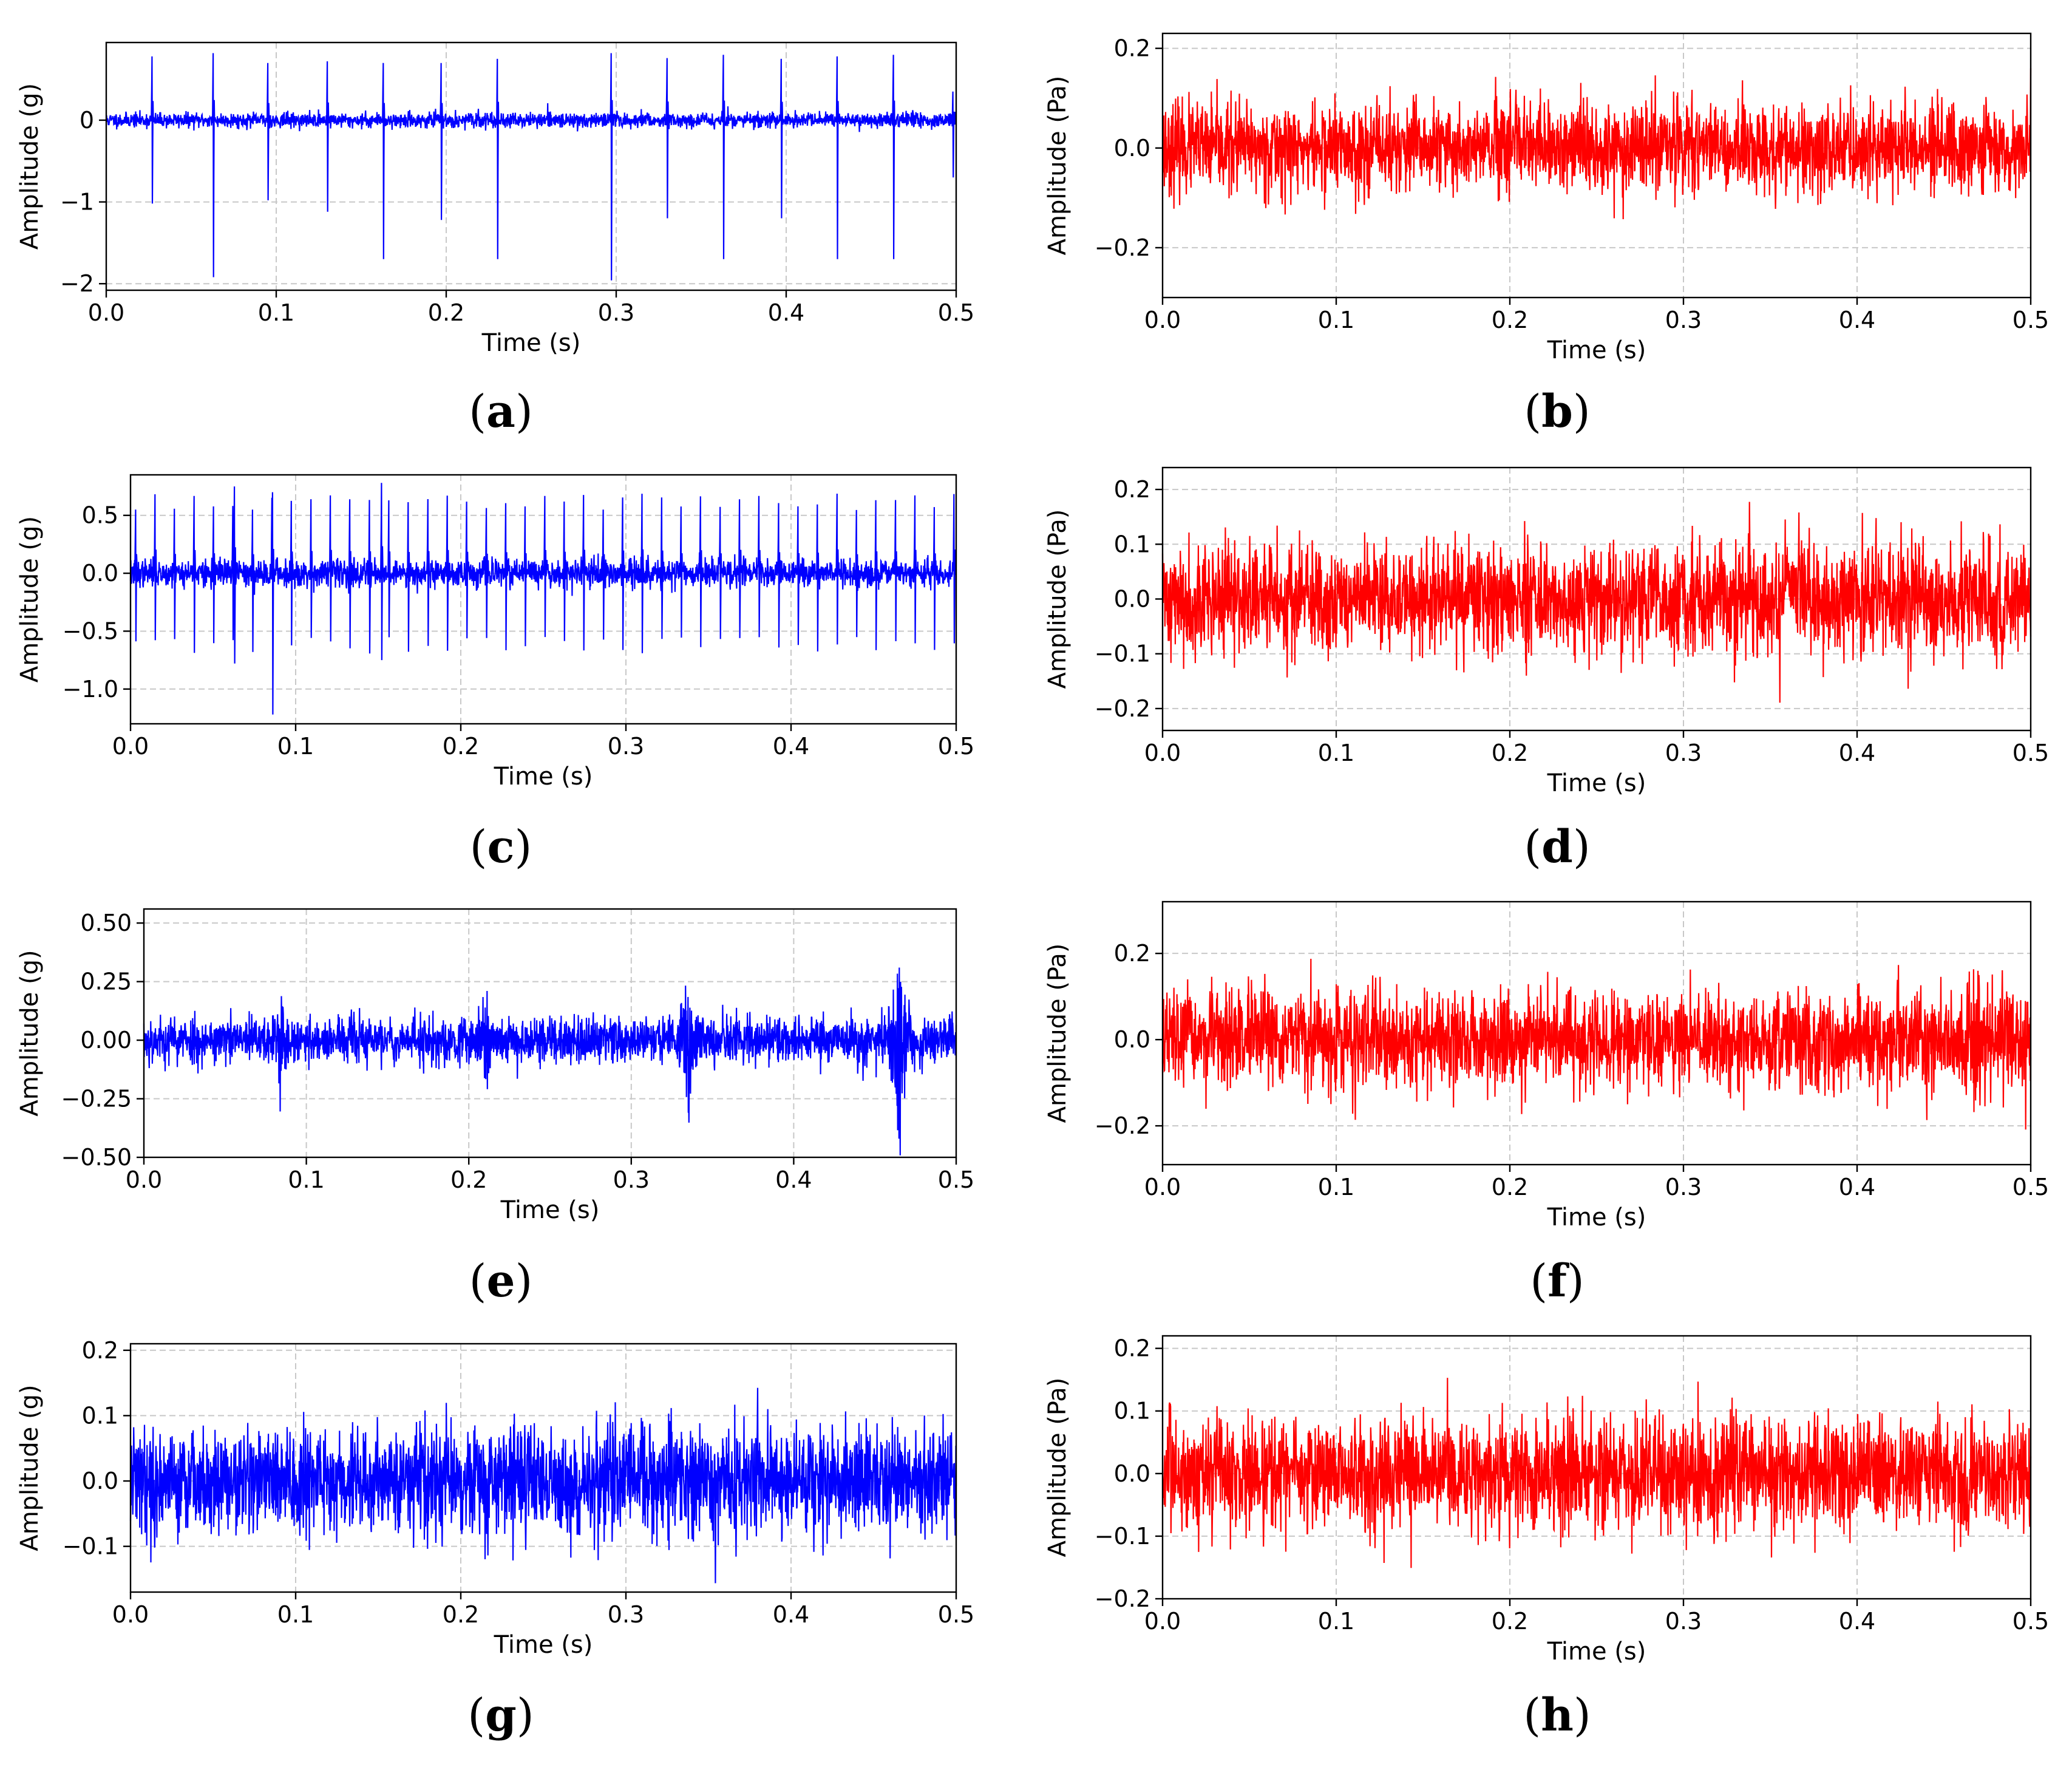 This screenshot has width=2072, height=1770. I want to click on y-tick-label: 0.5, so click(100, 515).